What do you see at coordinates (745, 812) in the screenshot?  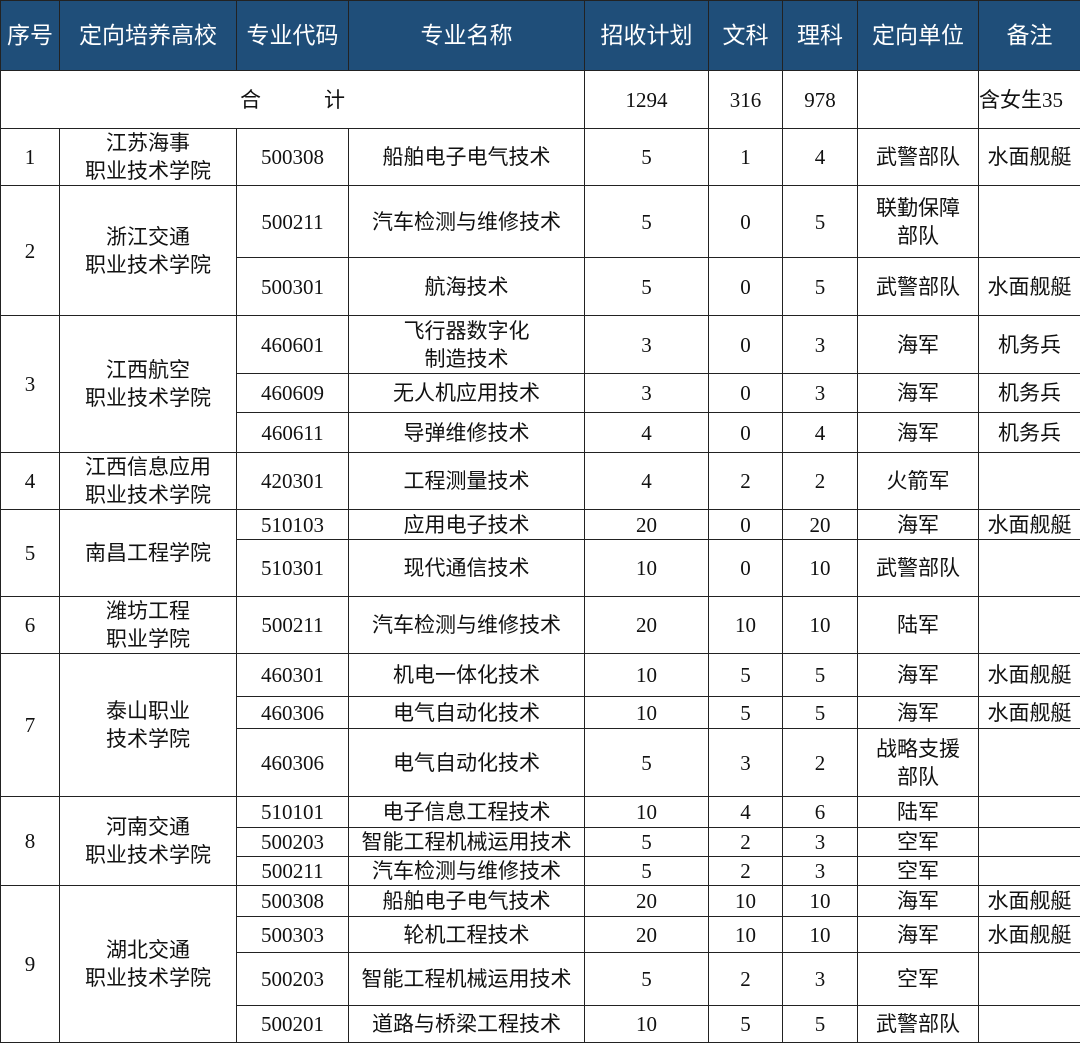 I see `wen-count: 4` at bounding box center [745, 812].